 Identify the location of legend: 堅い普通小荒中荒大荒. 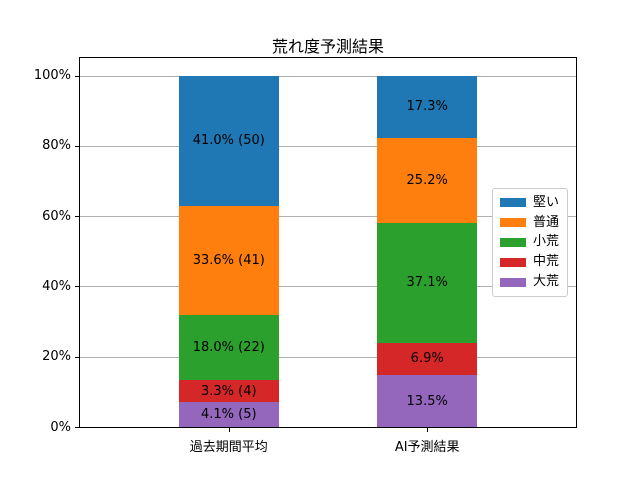
(530, 242).